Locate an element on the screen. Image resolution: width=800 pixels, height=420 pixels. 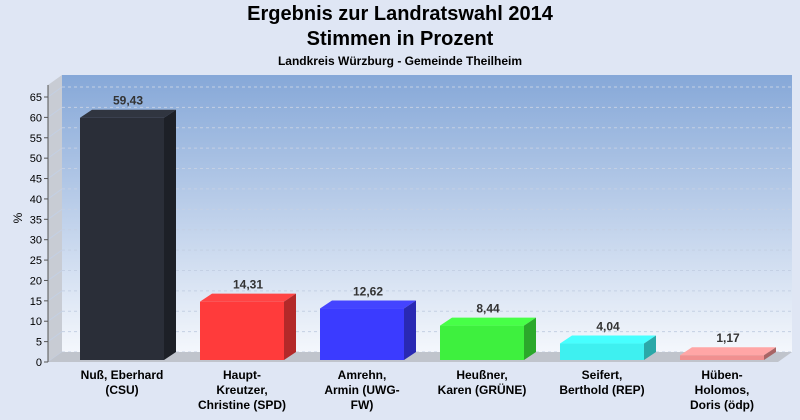
chart-subtitle: Landkreis Würzburg - Gemeinde Theilheim is located at coordinates (400, 61).